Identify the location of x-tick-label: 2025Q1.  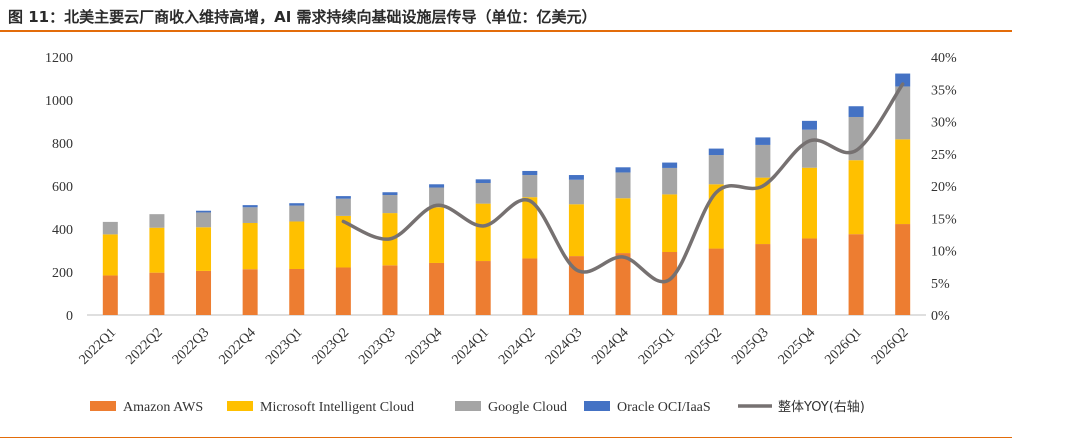
(657, 346).